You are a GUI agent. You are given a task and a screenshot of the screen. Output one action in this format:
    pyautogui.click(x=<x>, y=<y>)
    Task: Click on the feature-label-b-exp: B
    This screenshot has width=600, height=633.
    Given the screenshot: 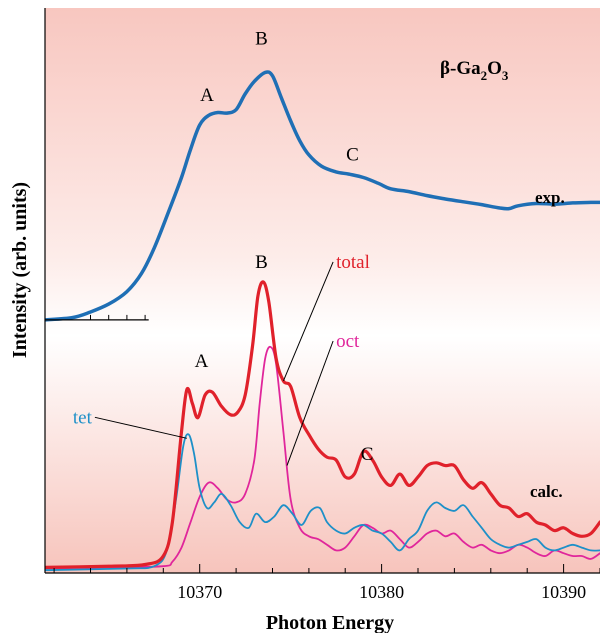 What is the action you would take?
    pyautogui.click(x=261, y=39)
    